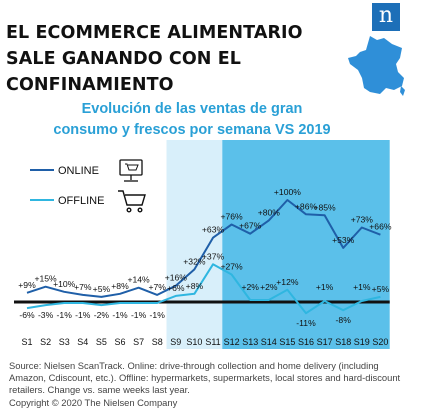  What do you see at coordinates (231, 216) in the screenshot?
I see `data-label-online-s12: +76%` at bounding box center [231, 216].